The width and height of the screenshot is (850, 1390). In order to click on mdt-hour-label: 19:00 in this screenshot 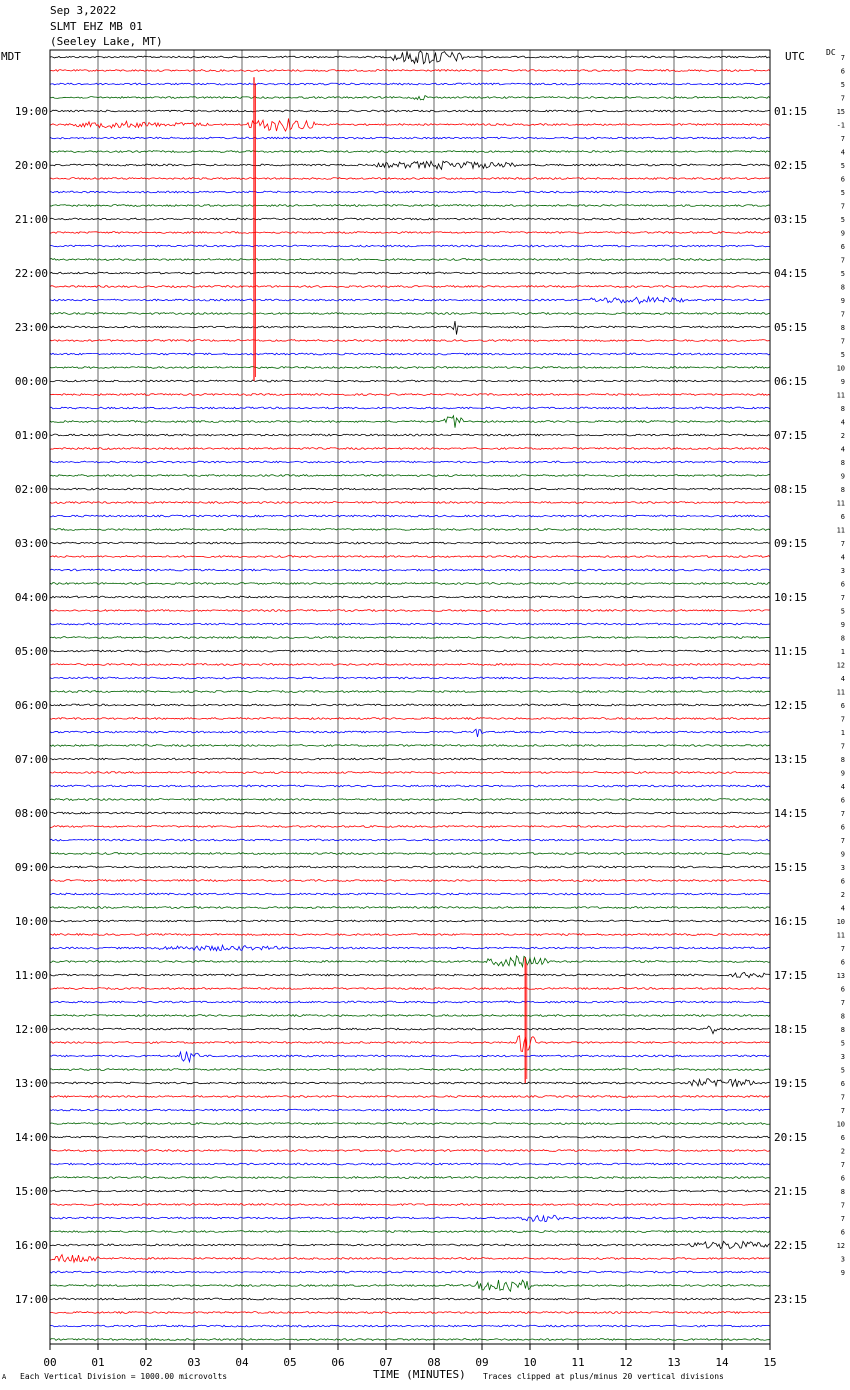, I will do `click(31, 111)`.